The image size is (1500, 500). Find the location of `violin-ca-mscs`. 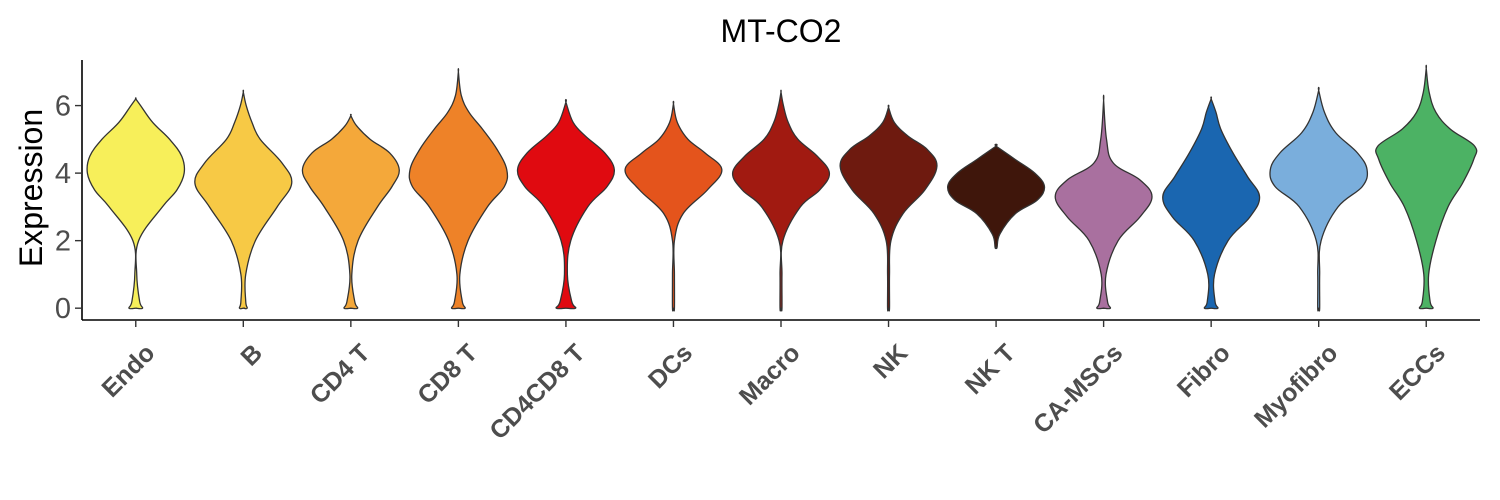

violin-ca-mscs is located at coordinates (1103, 202).